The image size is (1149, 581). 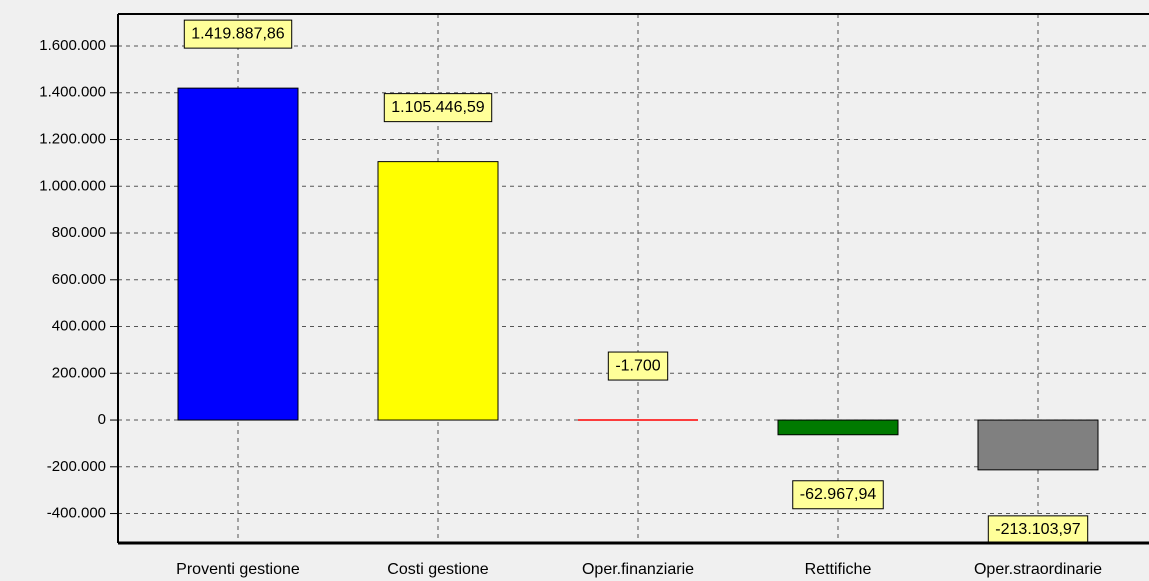 I want to click on y-tick-label: 0, so click(x=102, y=419).